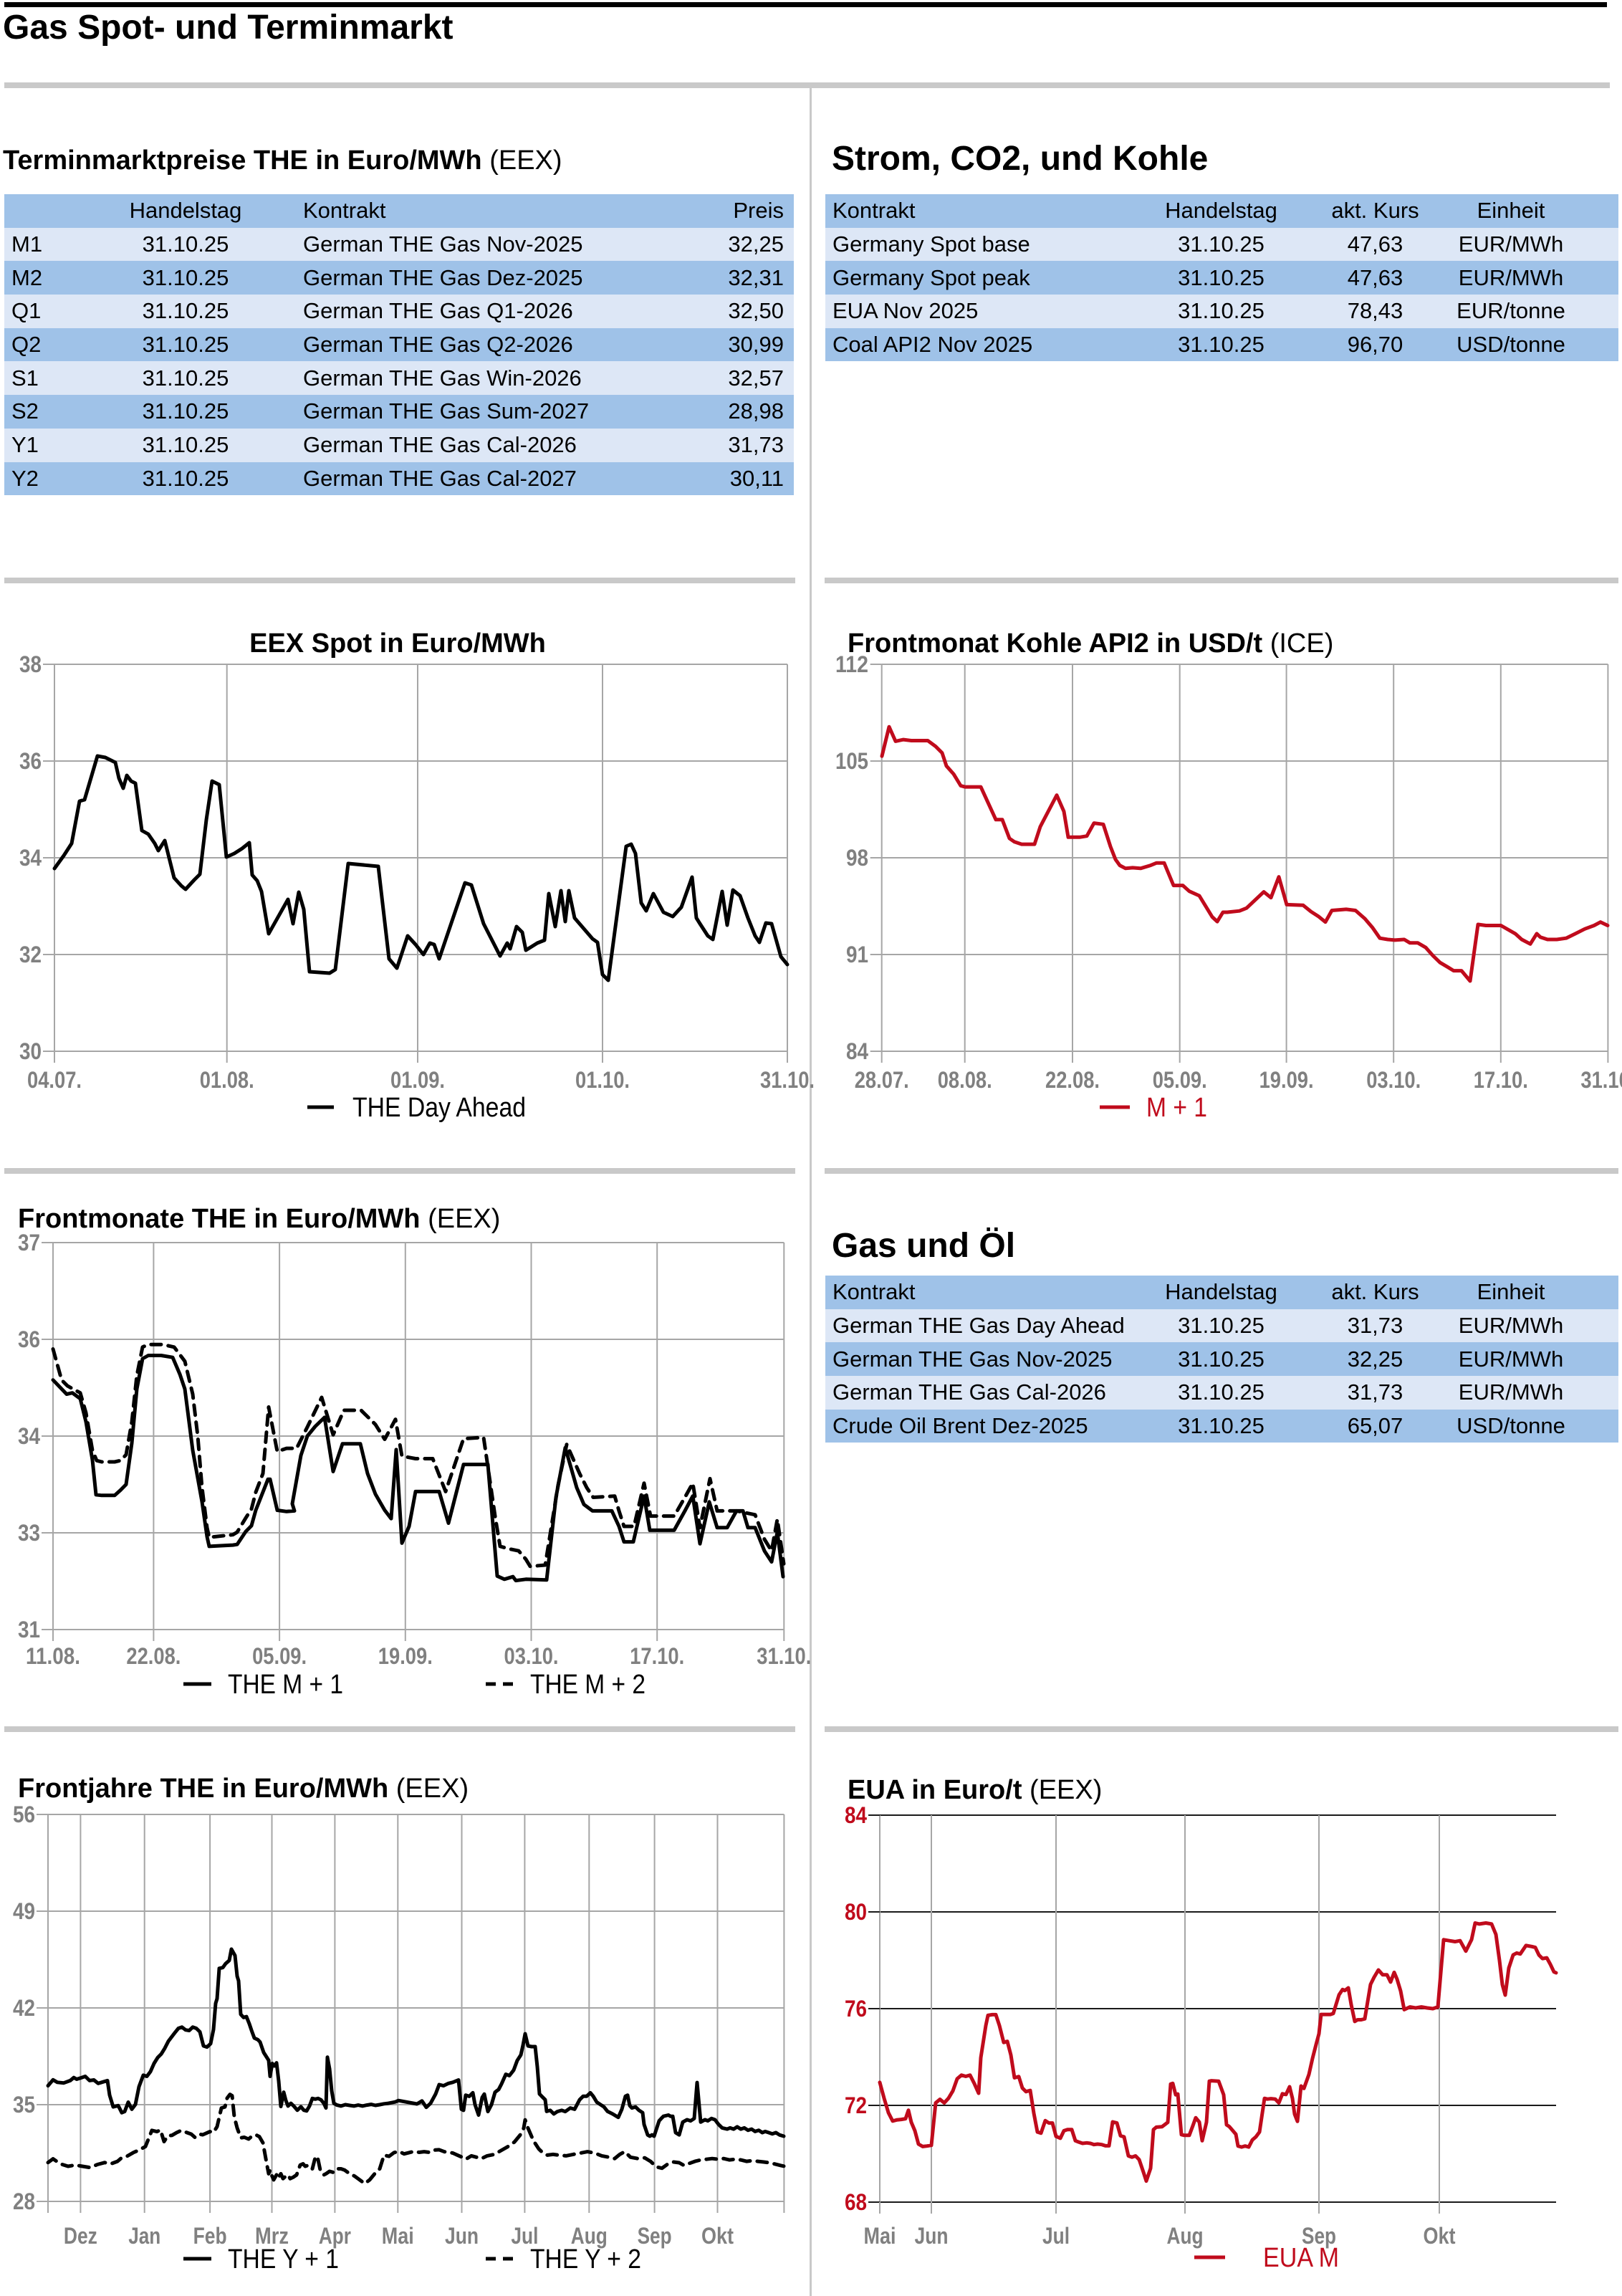 The width and height of the screenshot is (1622, 2296). Describe the element at coordinates (210, 2236) in the screenshot. I see `svg-text: Feb` at that location.